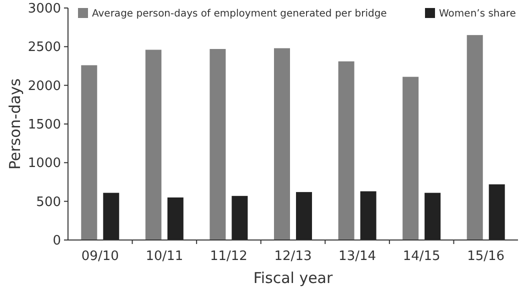  What do you see at coordinates (48, 202) in the screenshot?
I see `y-tick-label: 500` at bounding box center [48, 202].